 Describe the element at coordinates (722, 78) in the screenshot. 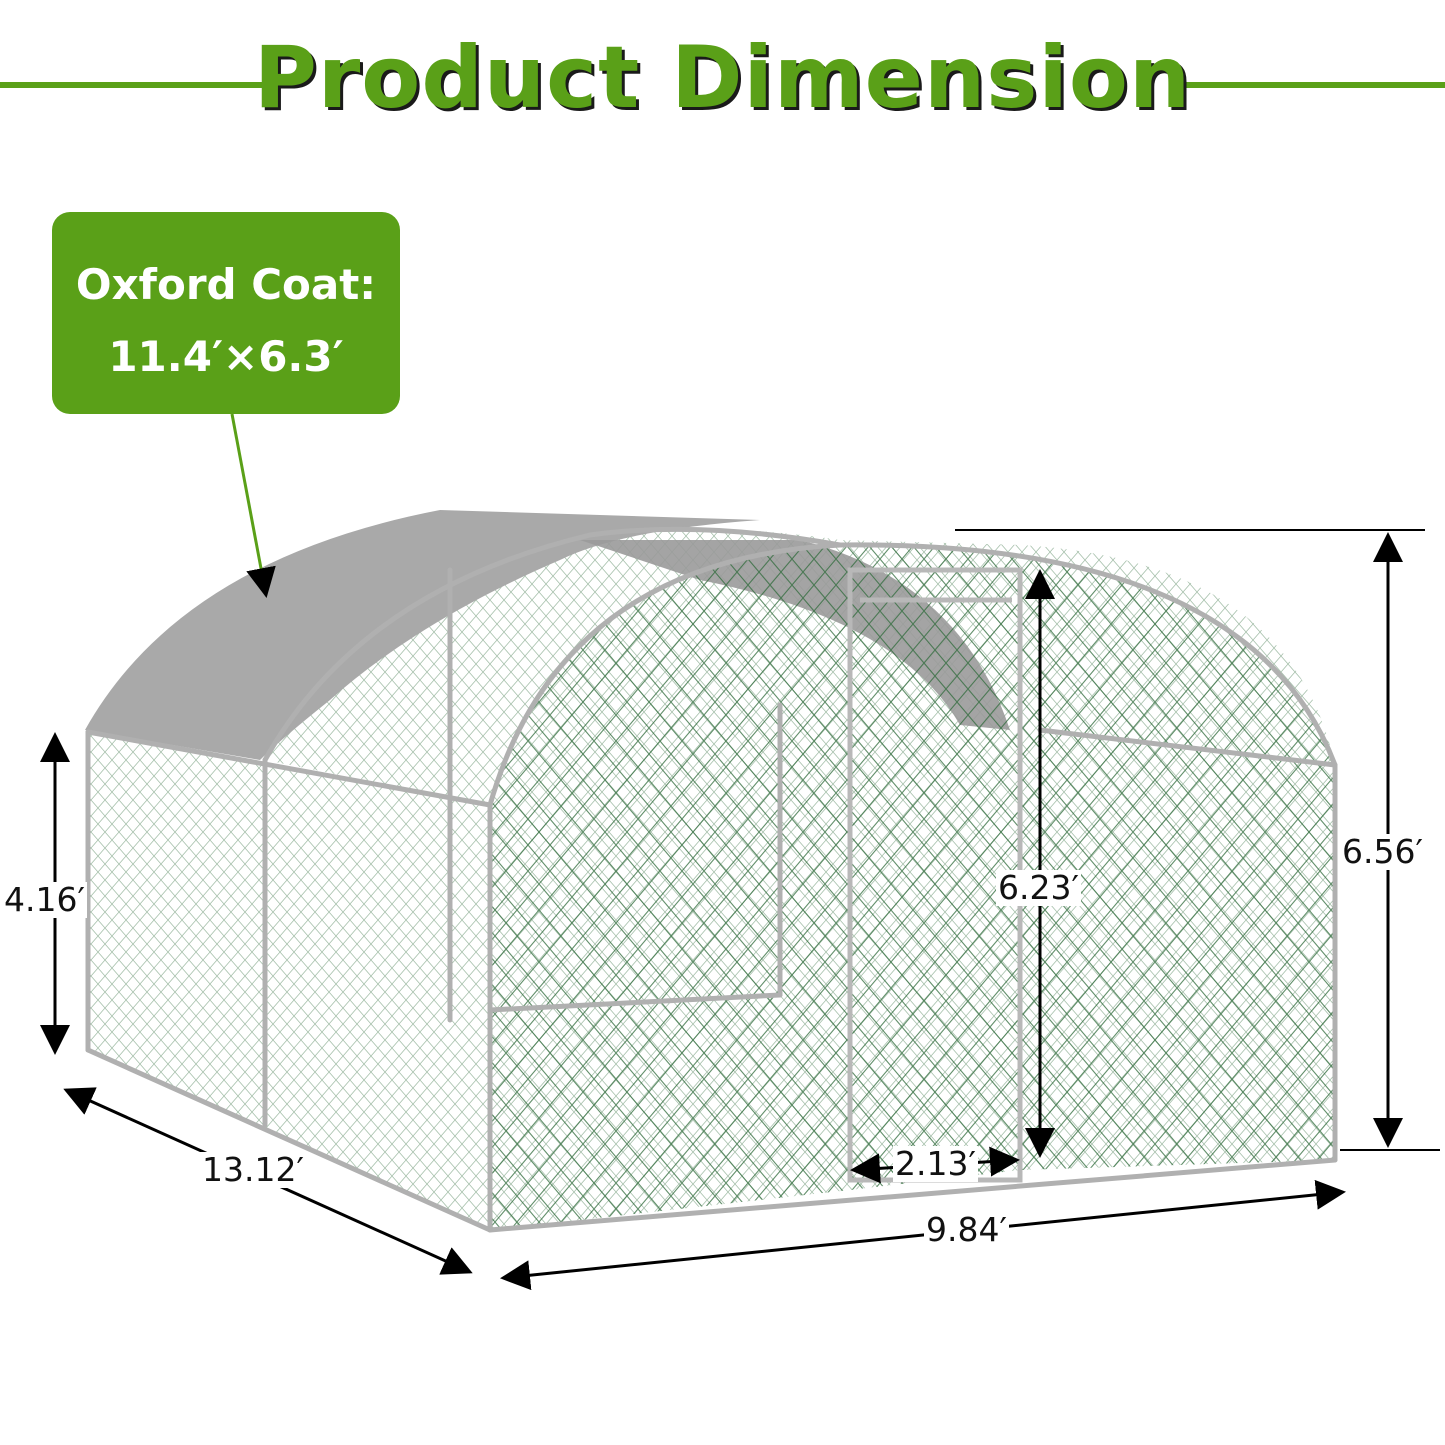

I see `page-title: Product Dimension` at that location.